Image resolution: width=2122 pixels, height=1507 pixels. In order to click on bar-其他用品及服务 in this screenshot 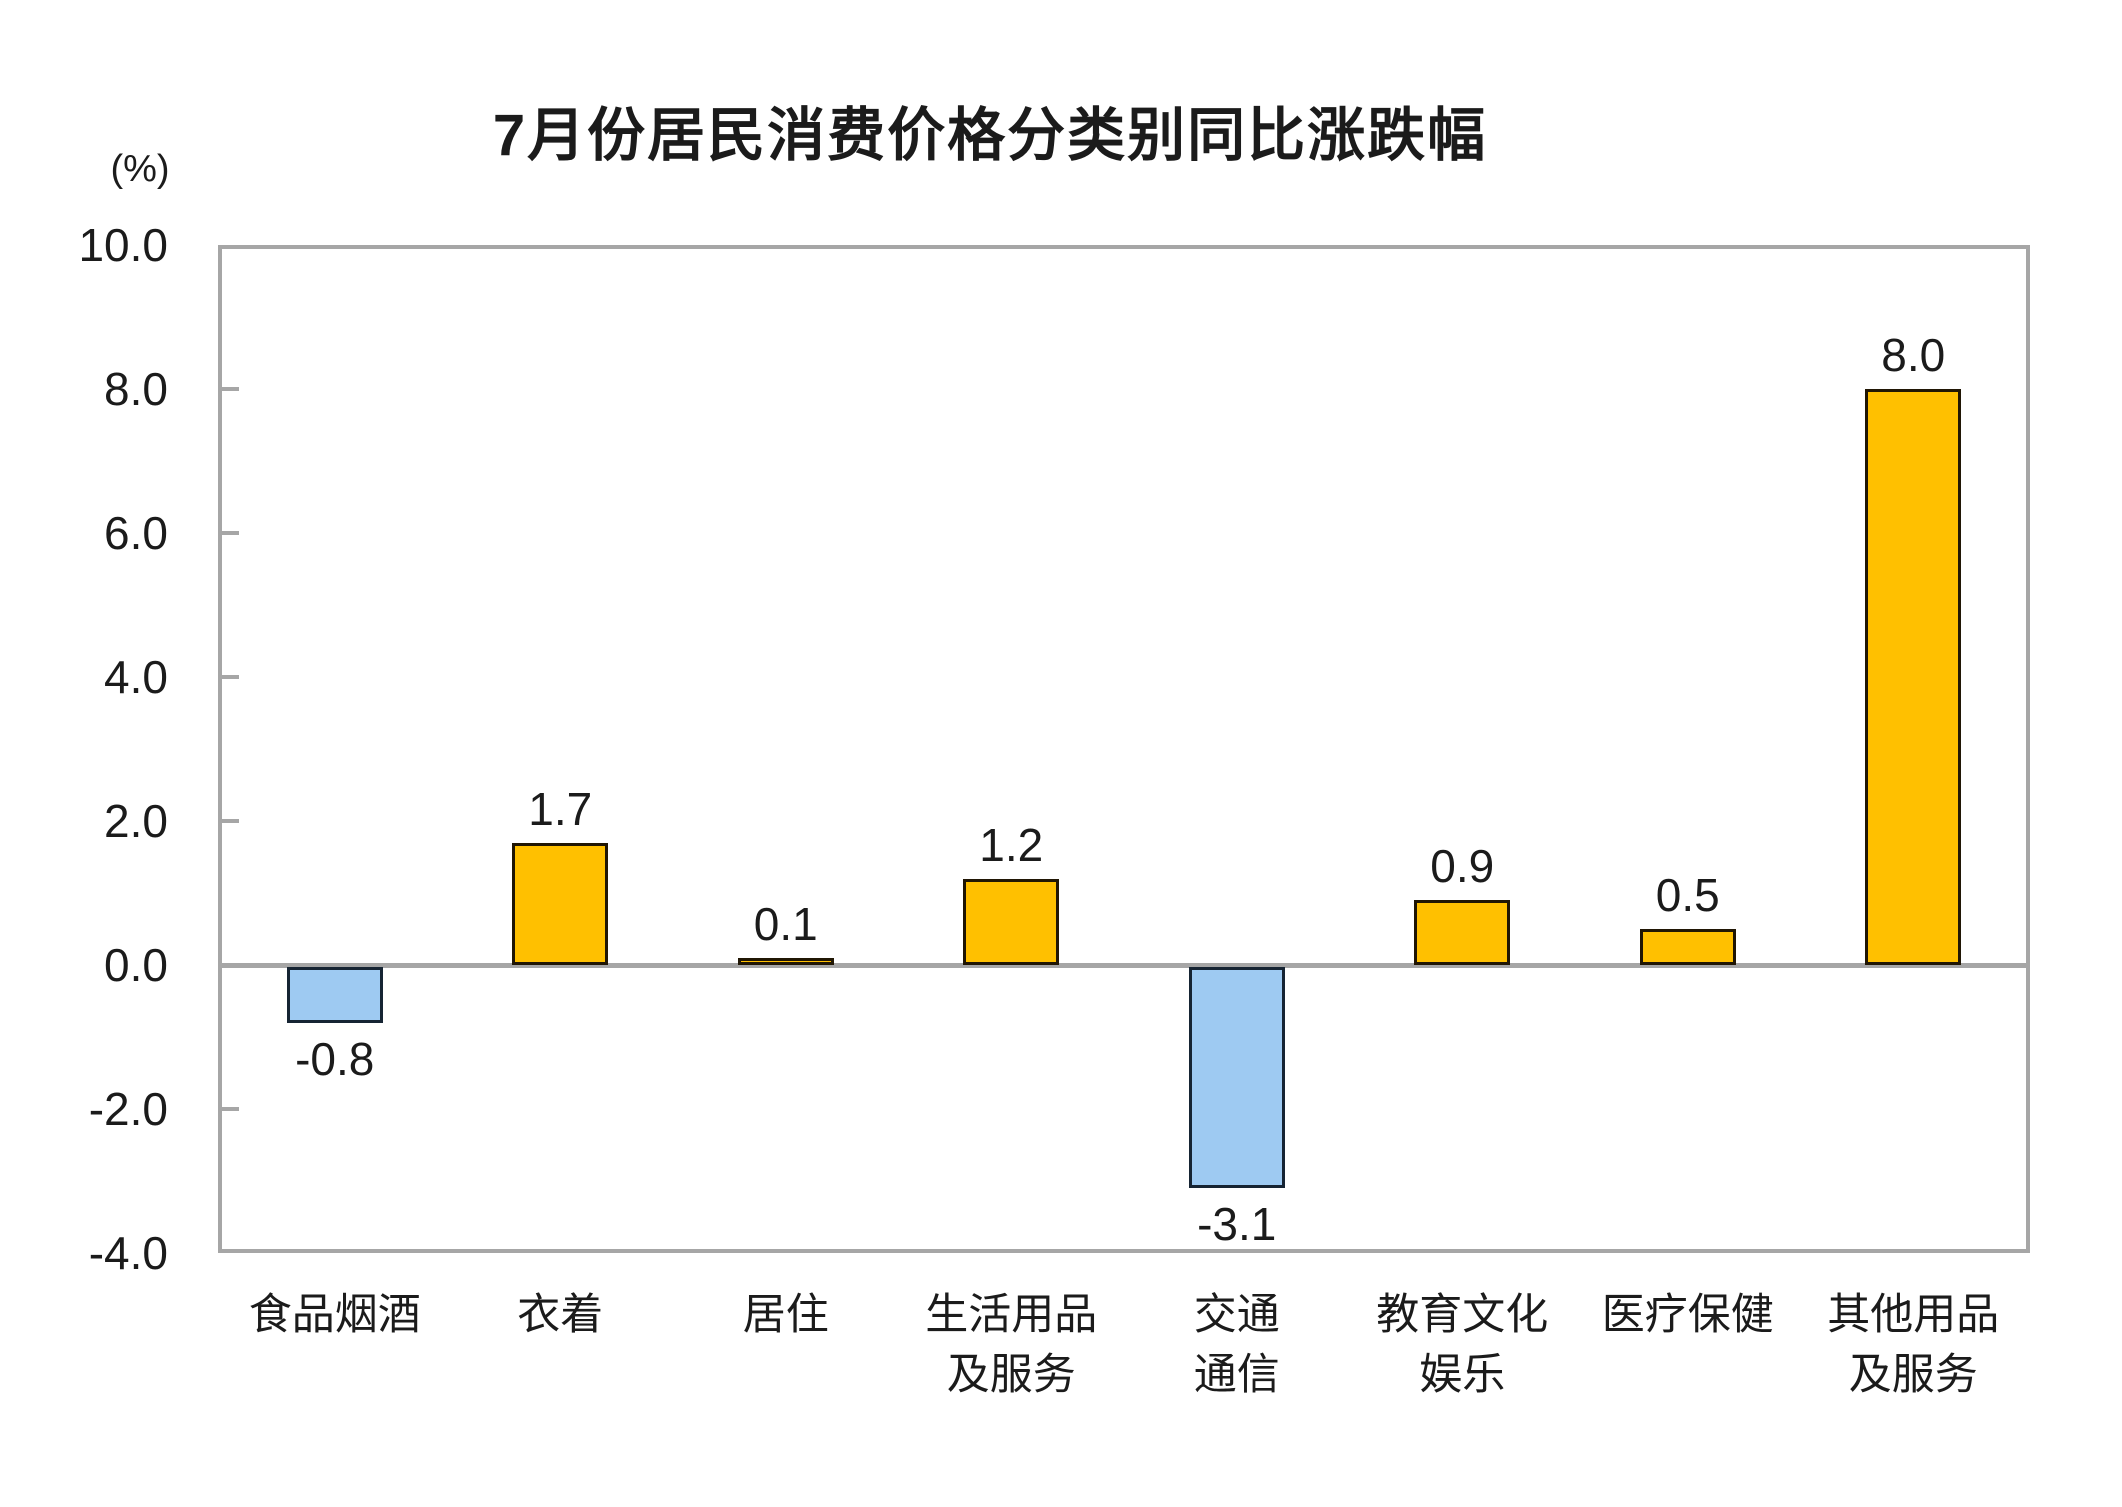, I will do `click(1913, 677)`.